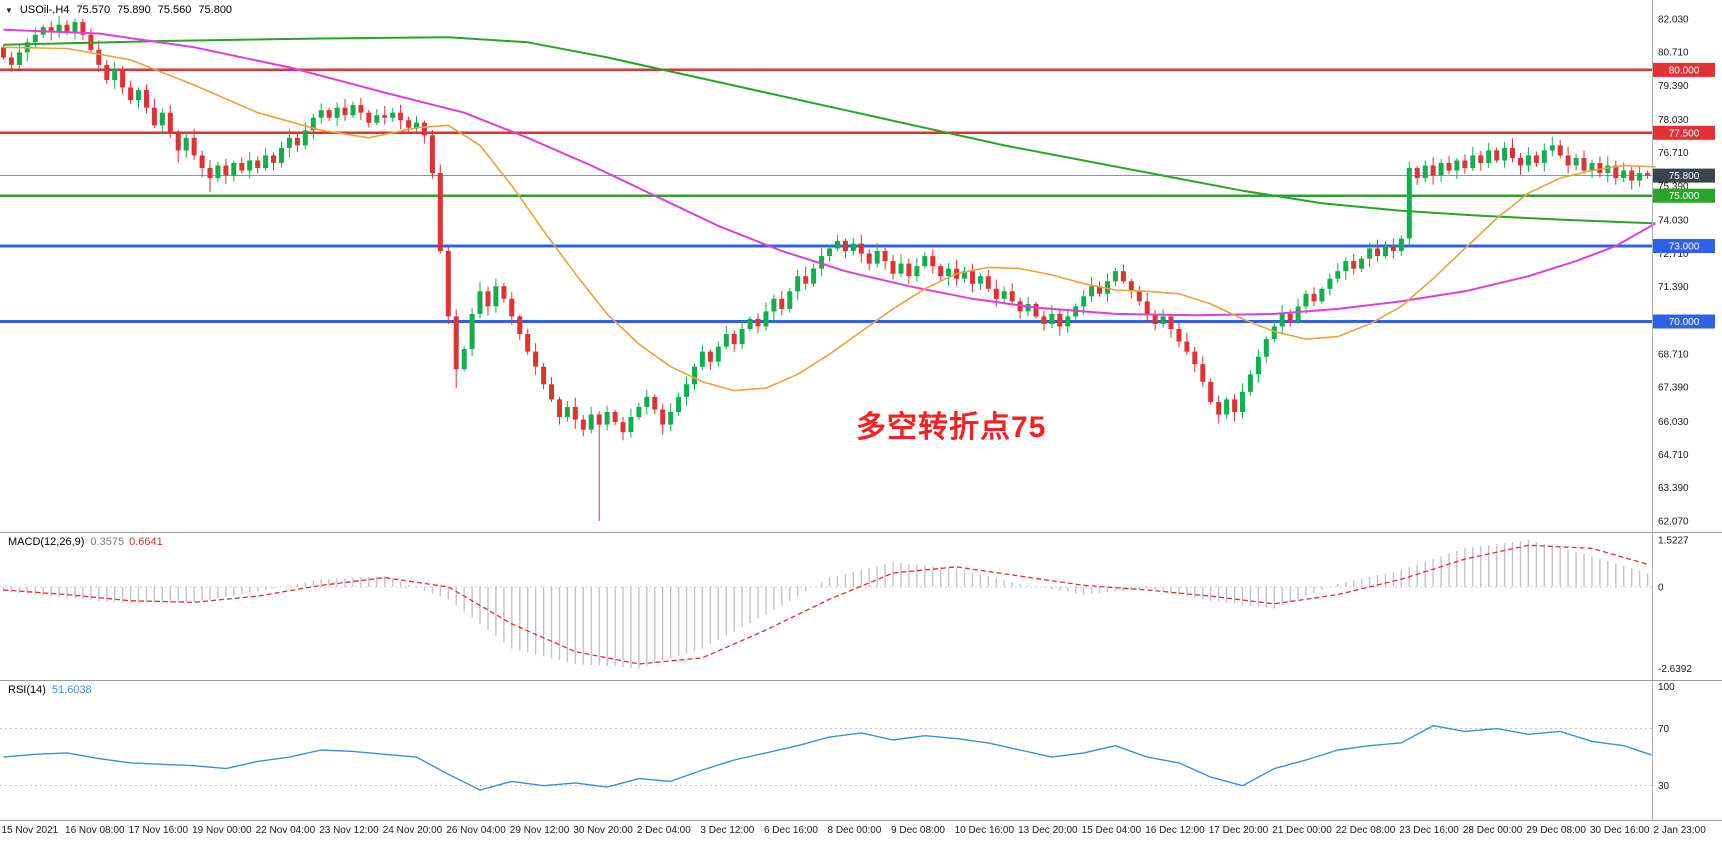 This screenshot has height=841, width=1722. I want to click on price-level-badges: 80.000 77.500 75.000 73.000 70.000 75.800, so click(1684, 195).